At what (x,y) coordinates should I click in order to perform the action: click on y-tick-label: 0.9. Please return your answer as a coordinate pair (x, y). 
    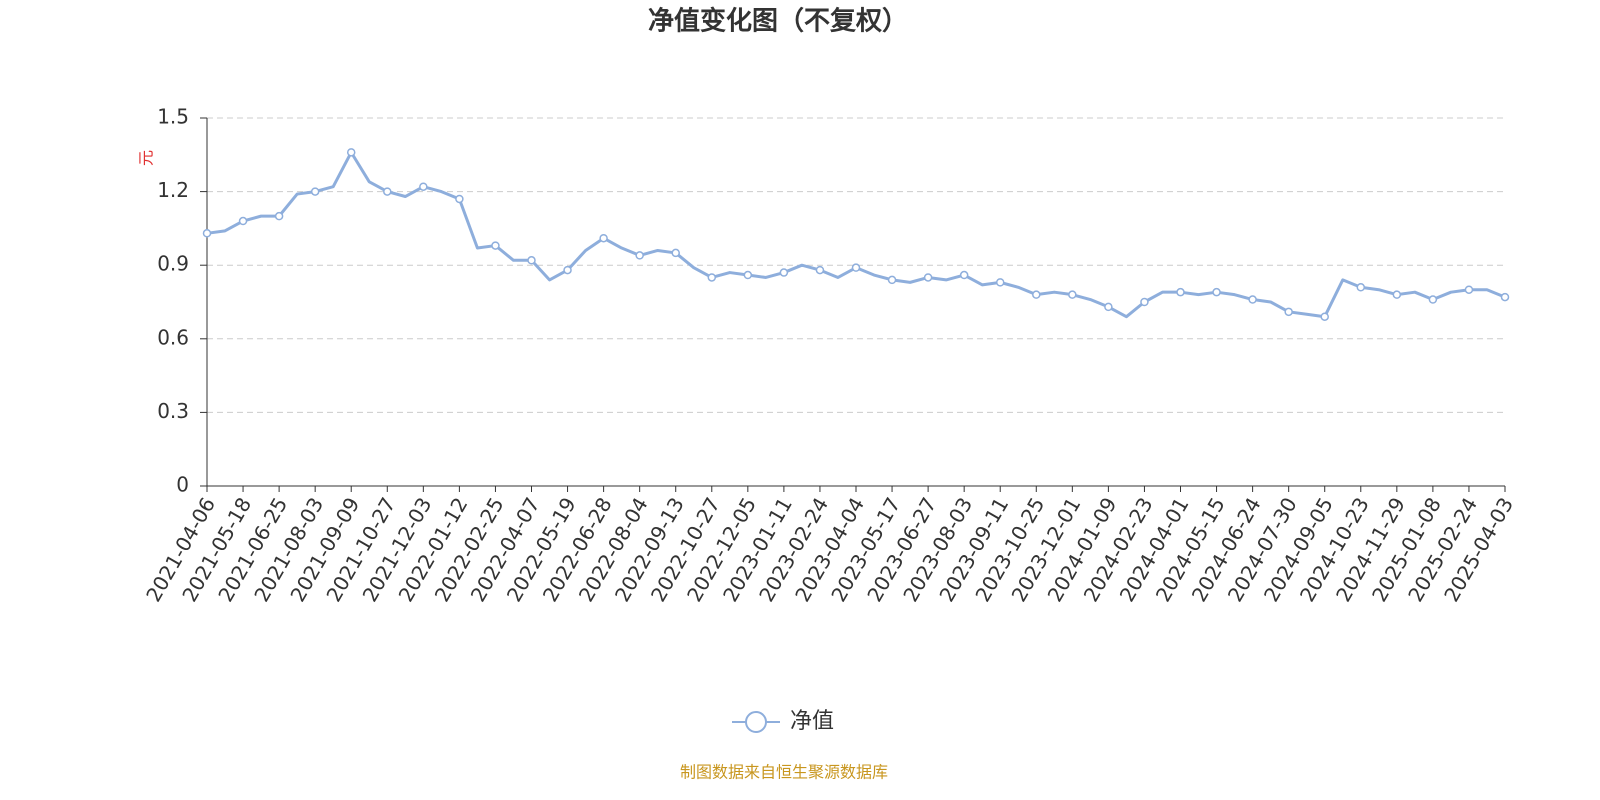
    Looking at the image, I should click on (173, 264).